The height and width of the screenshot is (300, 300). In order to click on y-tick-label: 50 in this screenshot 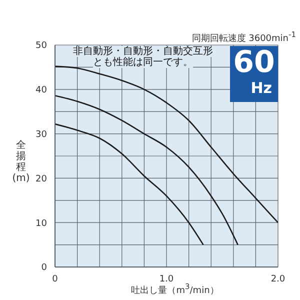, I will do `click(42, 46)`.